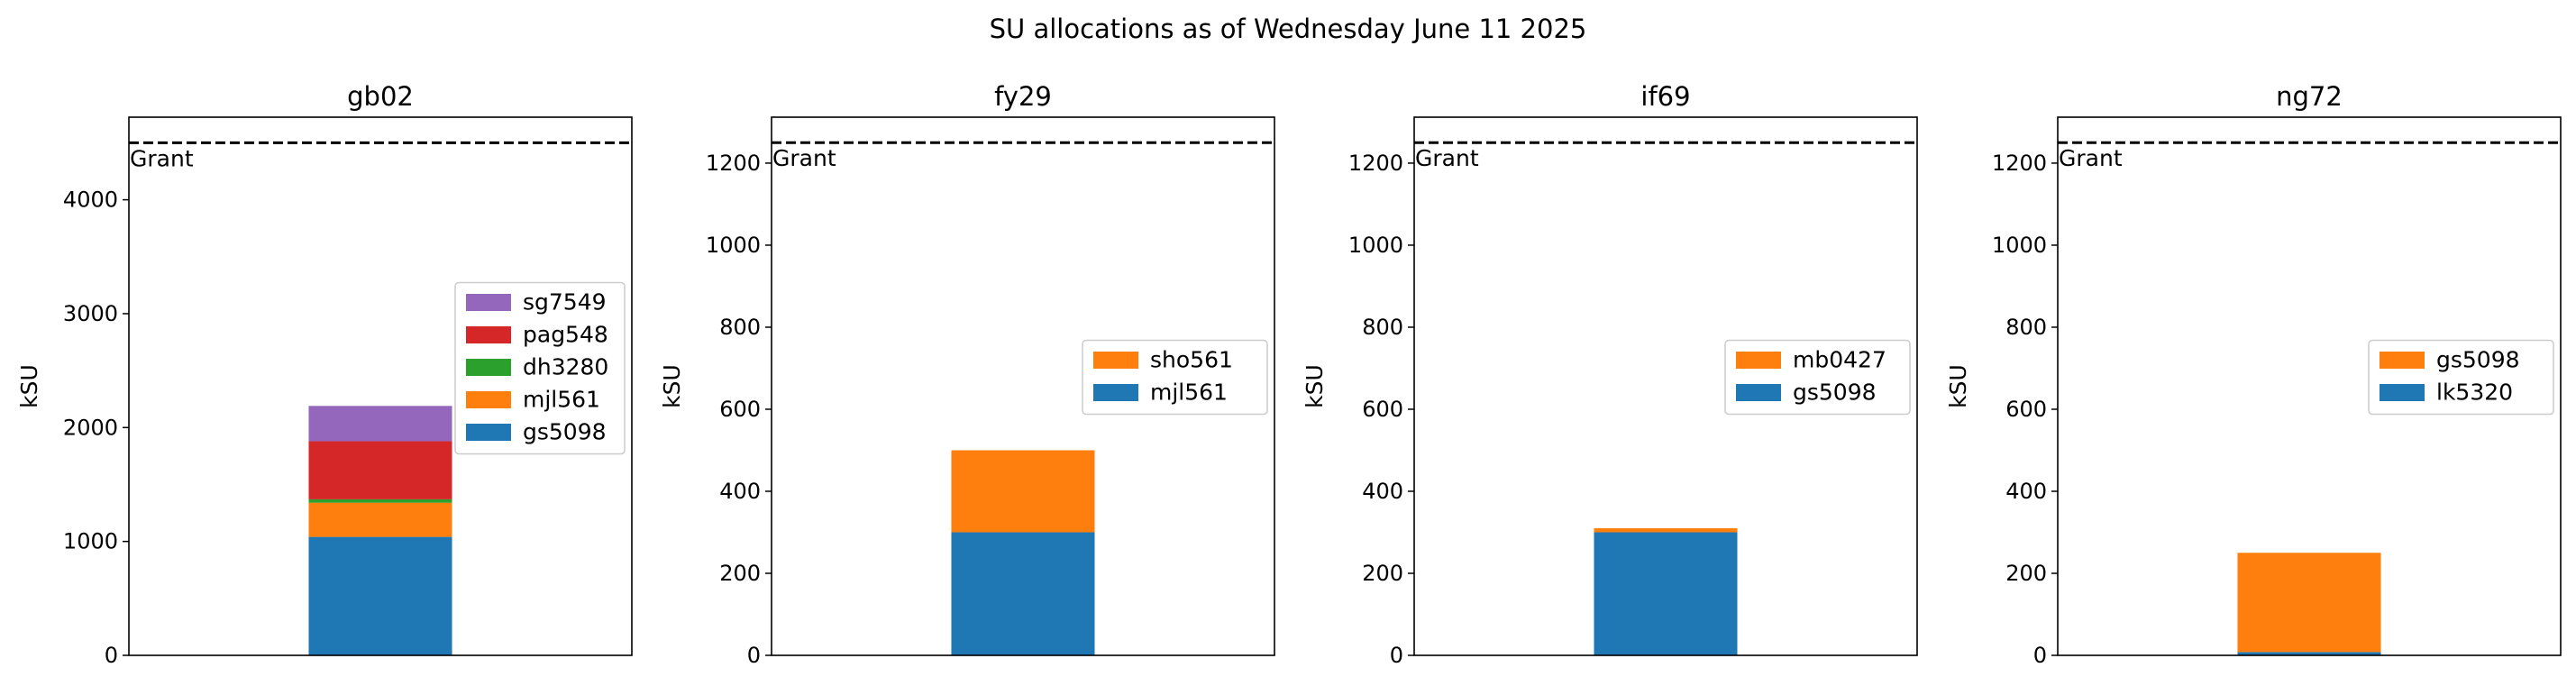 The image size is (2576, 686). I want to click on y-tick-label: 3000, so click(90, 313).